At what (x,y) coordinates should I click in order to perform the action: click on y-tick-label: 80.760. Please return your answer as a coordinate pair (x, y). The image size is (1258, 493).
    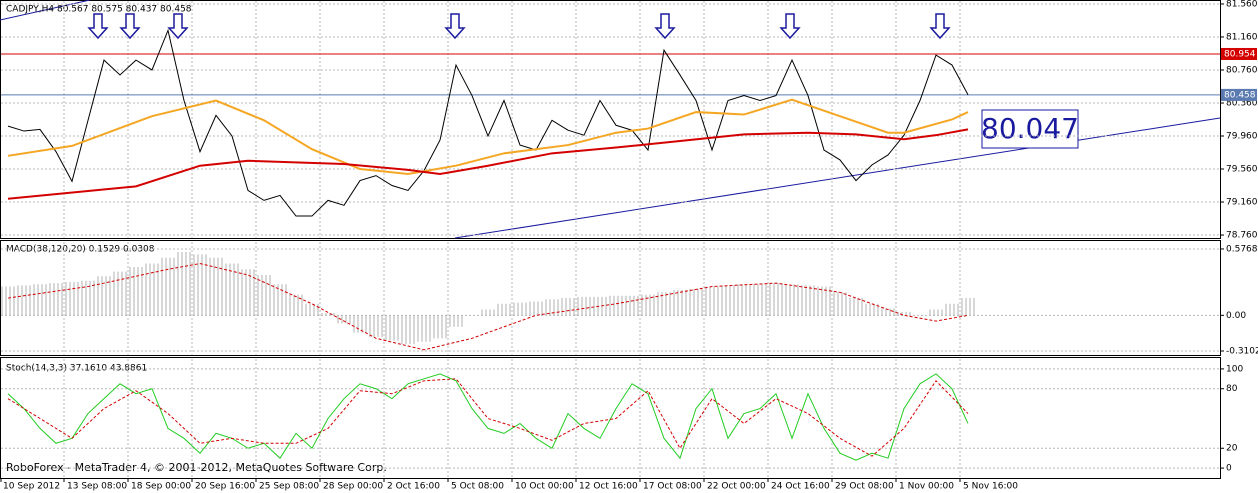
    Looking at the image, I should click on (1242, 70).